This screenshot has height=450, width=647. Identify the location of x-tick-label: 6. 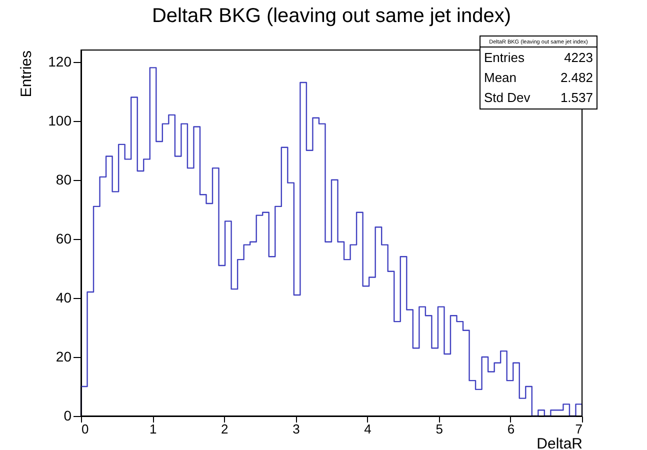
(511, 429).